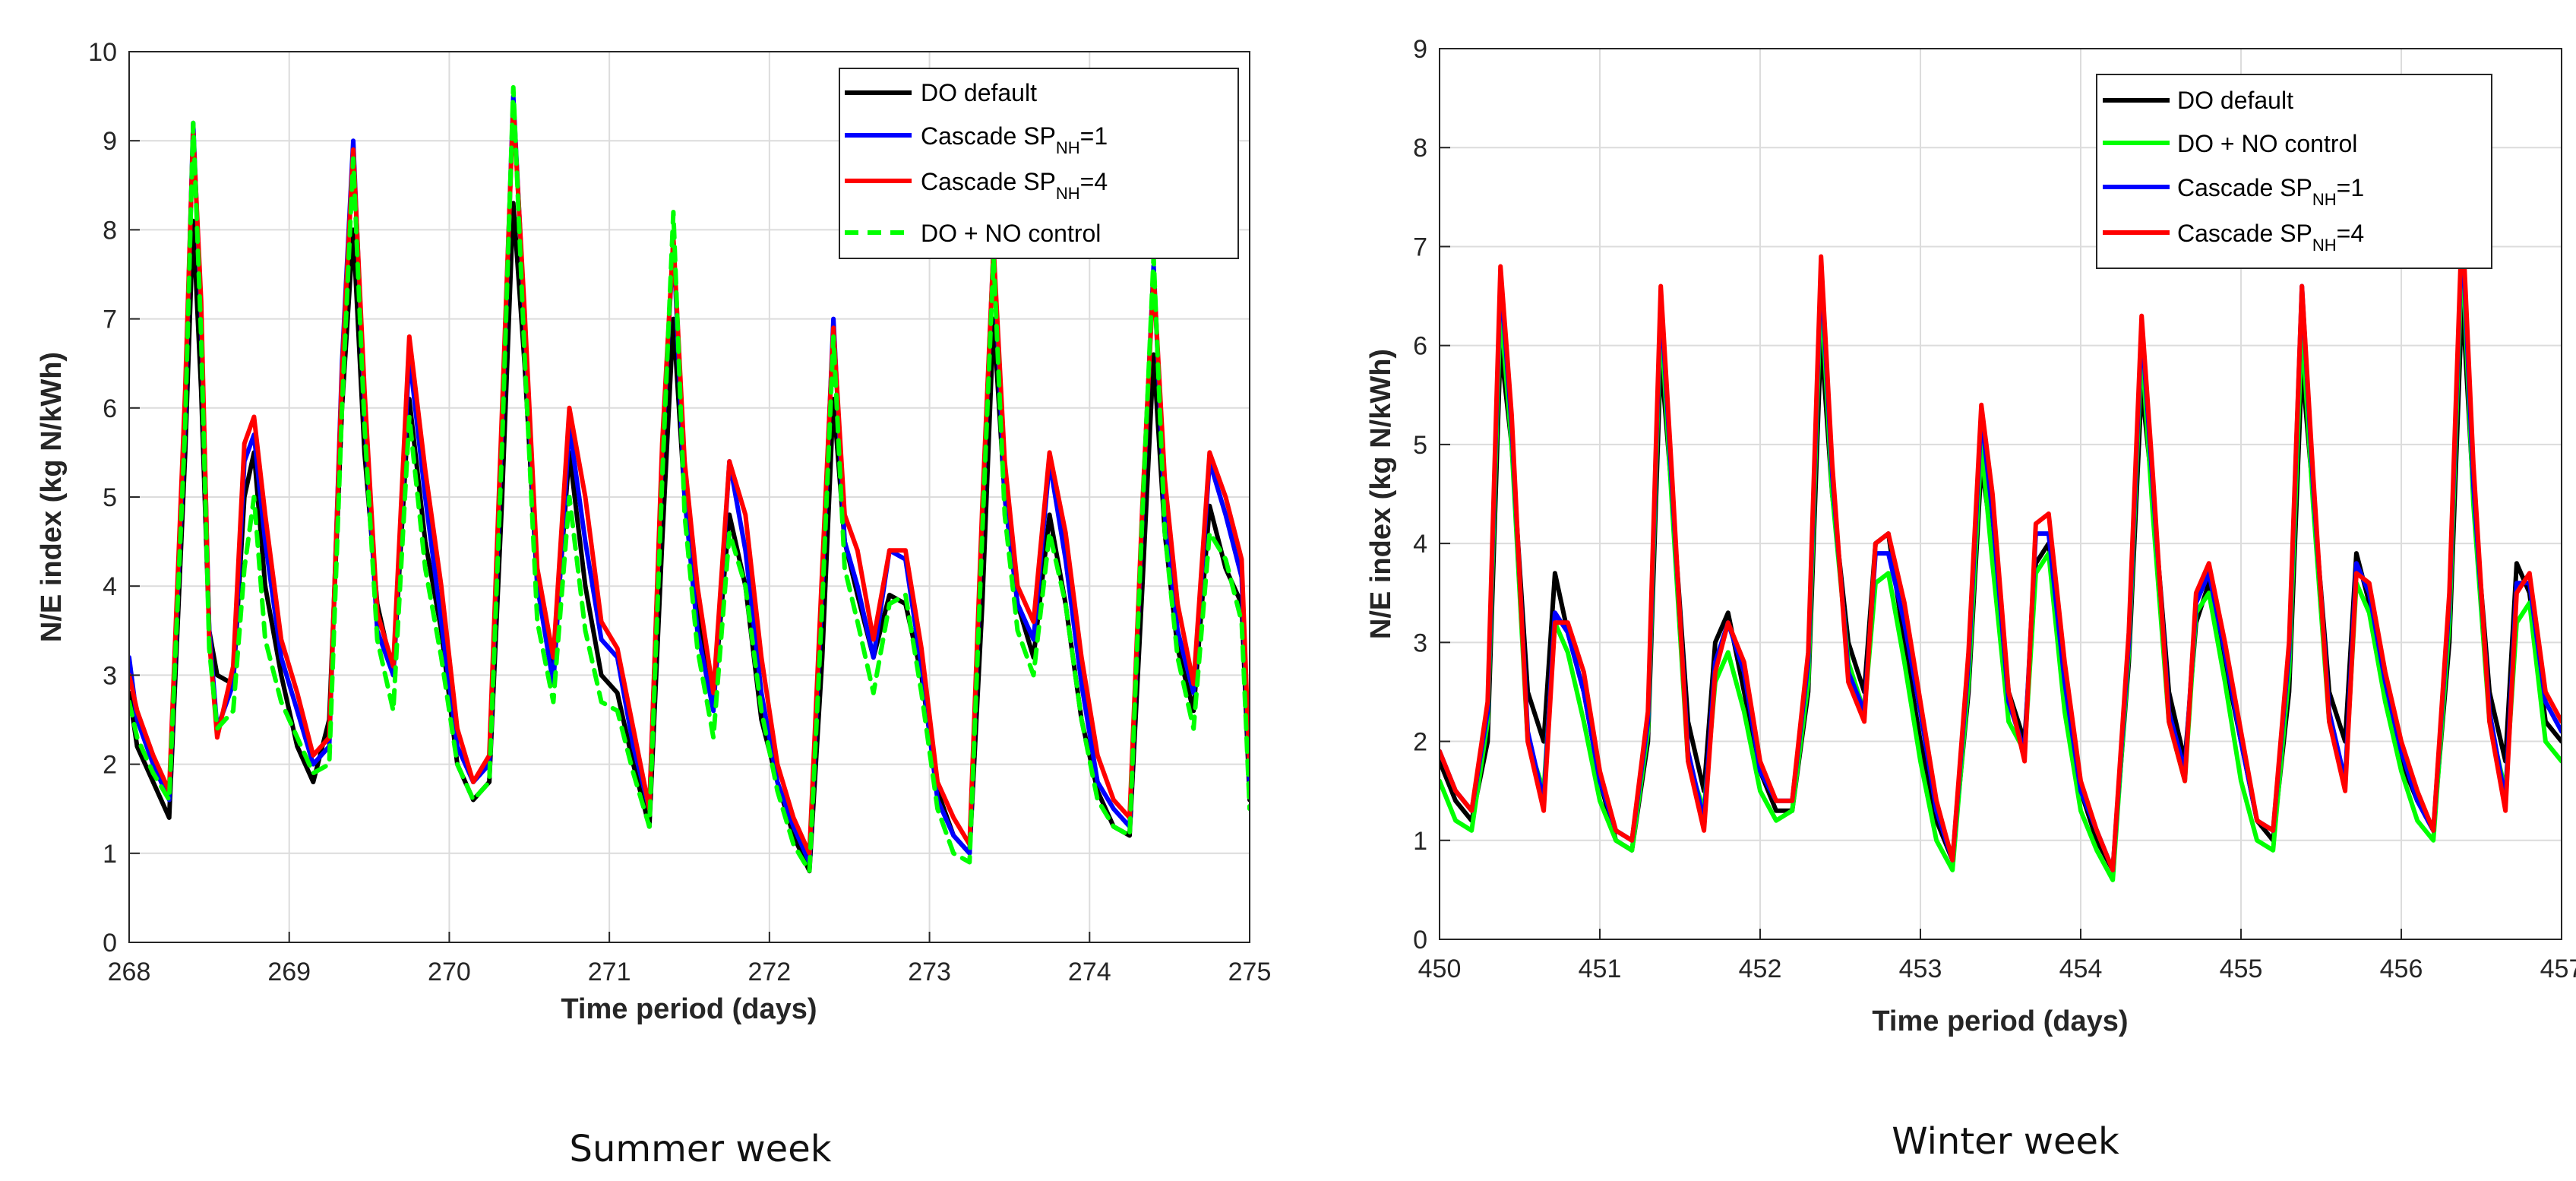  I want to click on winter-ytick-label-4: 4, so click(1420, 544).